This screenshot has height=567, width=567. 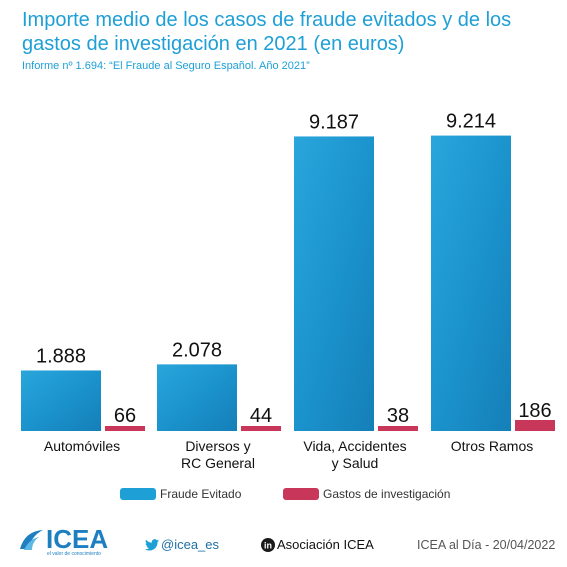 What do you see at coordinates (74, 554) in the screenshot?
I see `icea-logo-tagline: el valor de conocimiento` at bounding box center [74, 554].